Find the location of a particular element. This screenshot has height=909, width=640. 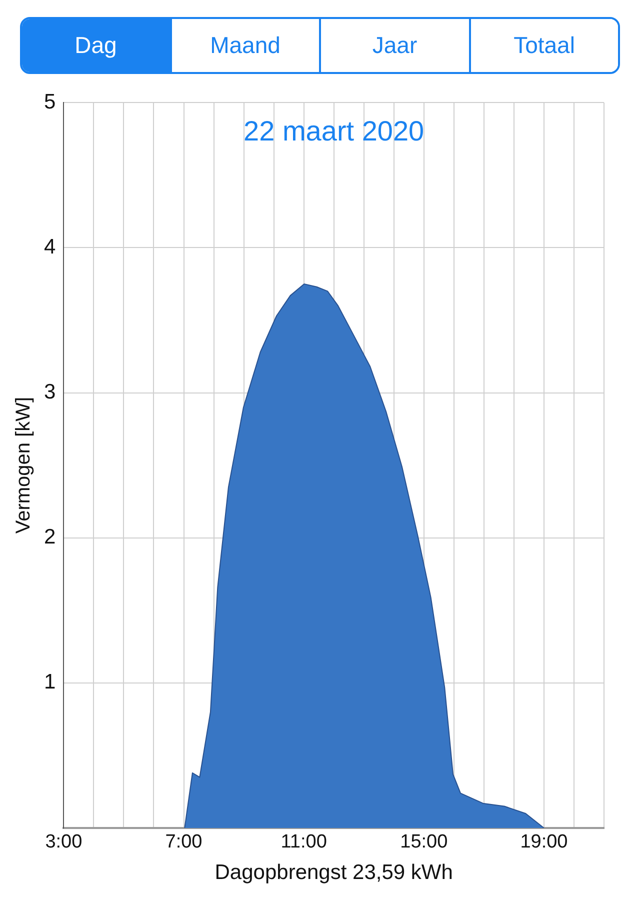

y-tick-label: 3 is located at coordinates (50, 392).